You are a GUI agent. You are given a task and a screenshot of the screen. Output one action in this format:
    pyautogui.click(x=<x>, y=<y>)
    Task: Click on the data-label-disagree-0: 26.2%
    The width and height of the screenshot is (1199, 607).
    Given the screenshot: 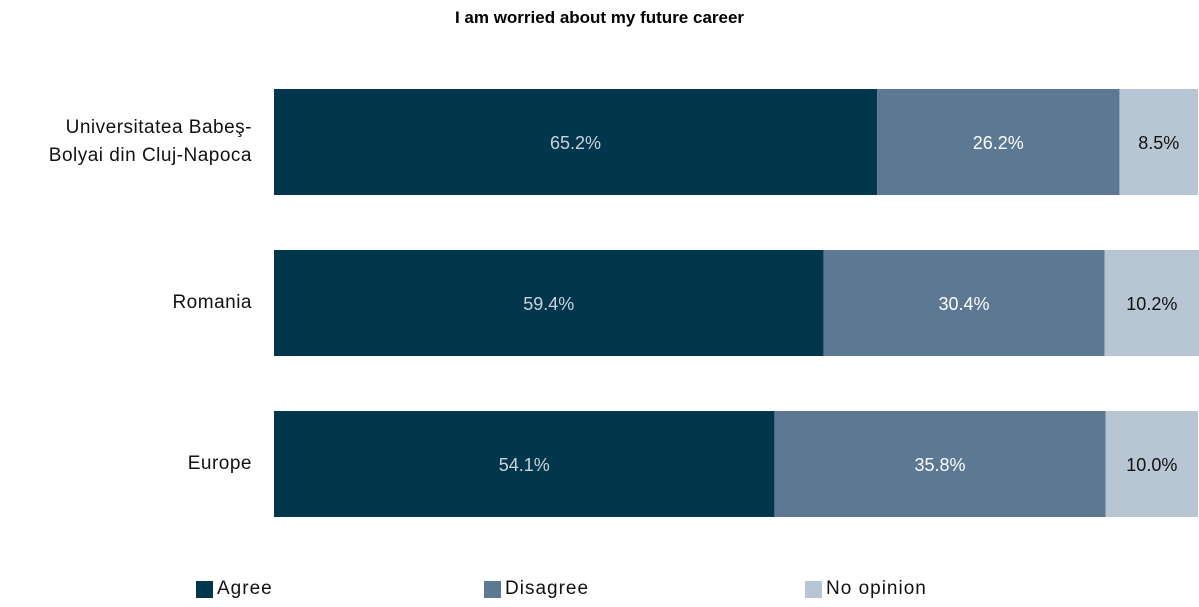 What is the action you would take?
    pyautogui.click(x=998, y=143)
    